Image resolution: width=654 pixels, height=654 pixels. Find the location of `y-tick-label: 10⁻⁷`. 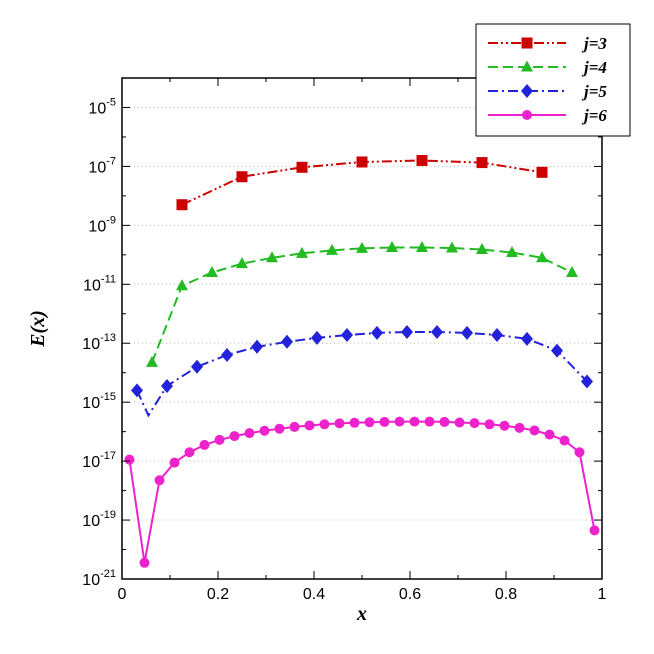

y-tick-label: 10⁻⁷ is located at coordinates (102, 165).